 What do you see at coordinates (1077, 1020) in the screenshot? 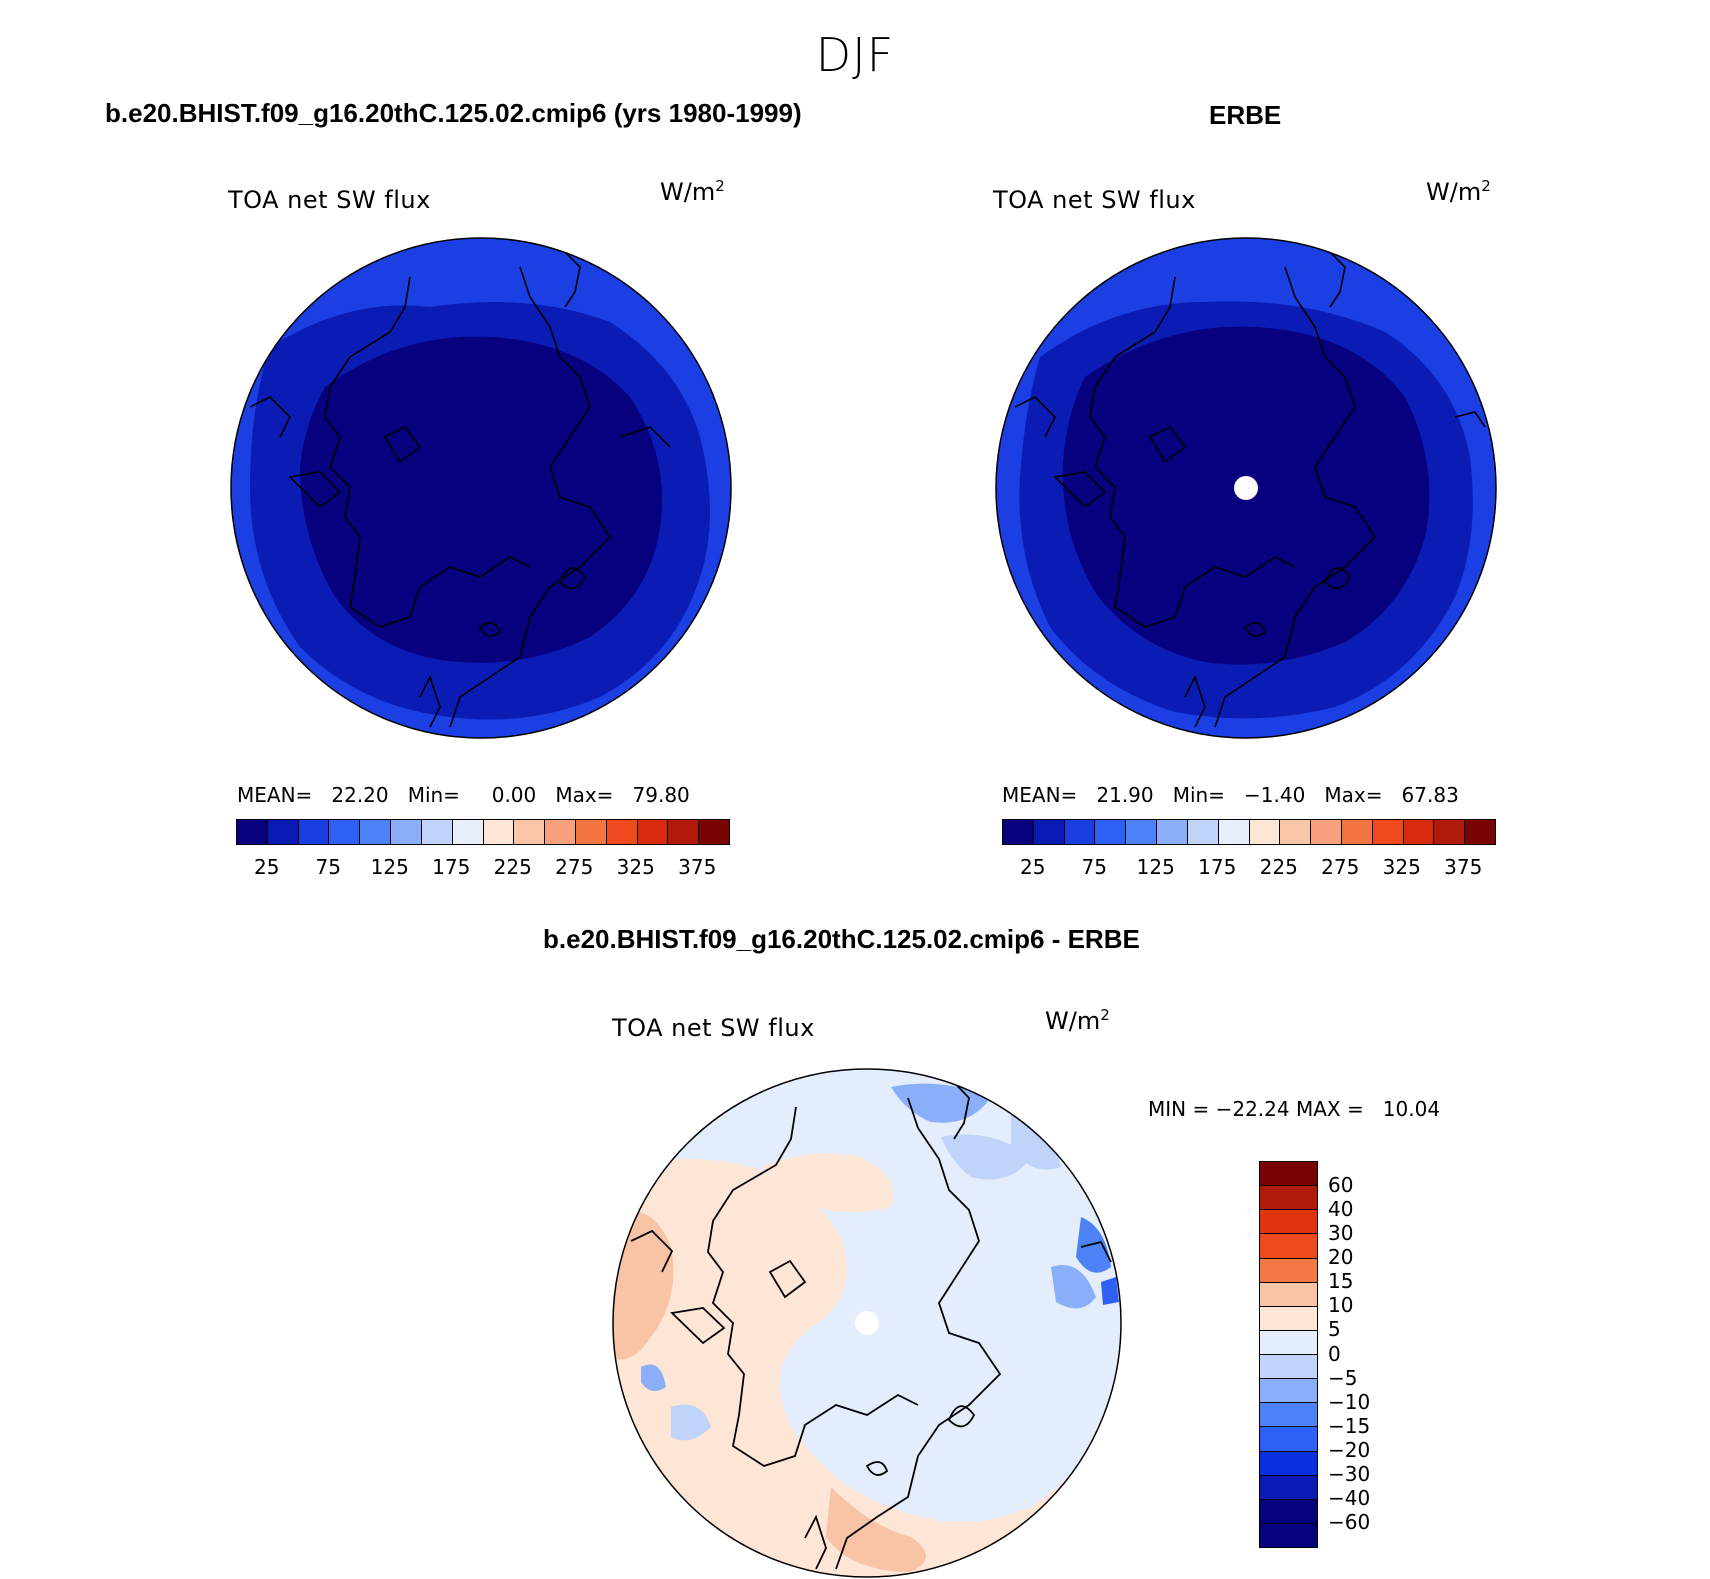
I see `diff-units-label: W/m2` at bounding box center [1077, 1020].